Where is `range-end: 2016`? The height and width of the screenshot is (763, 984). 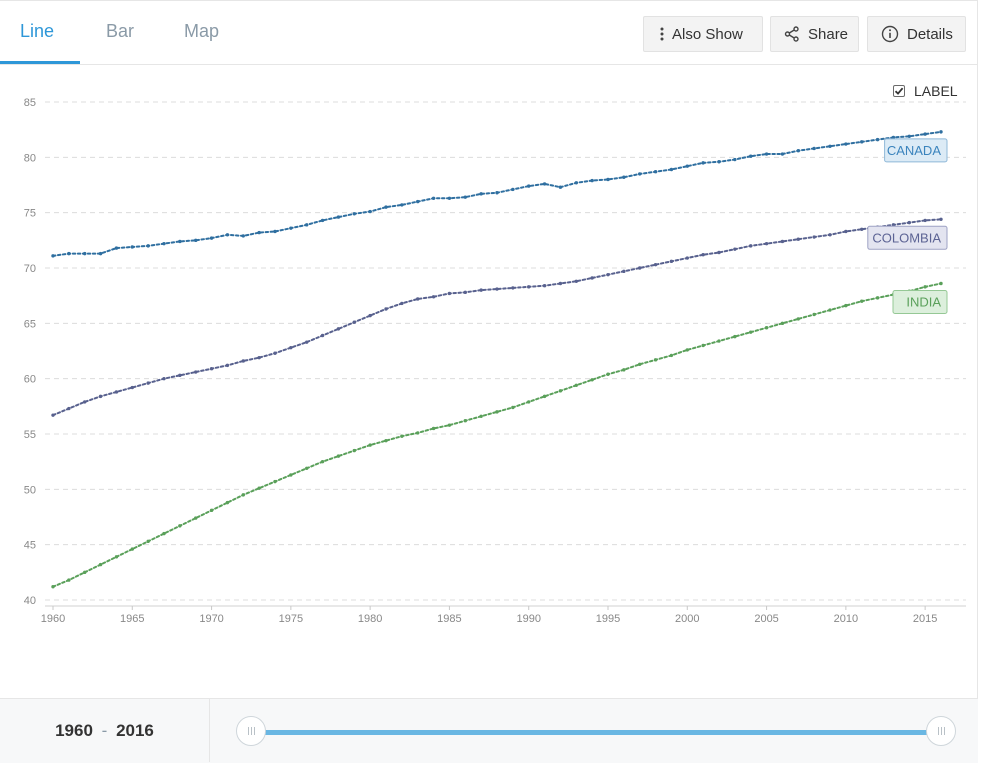 range-end: 2016 is located at coordinates (135, 730).